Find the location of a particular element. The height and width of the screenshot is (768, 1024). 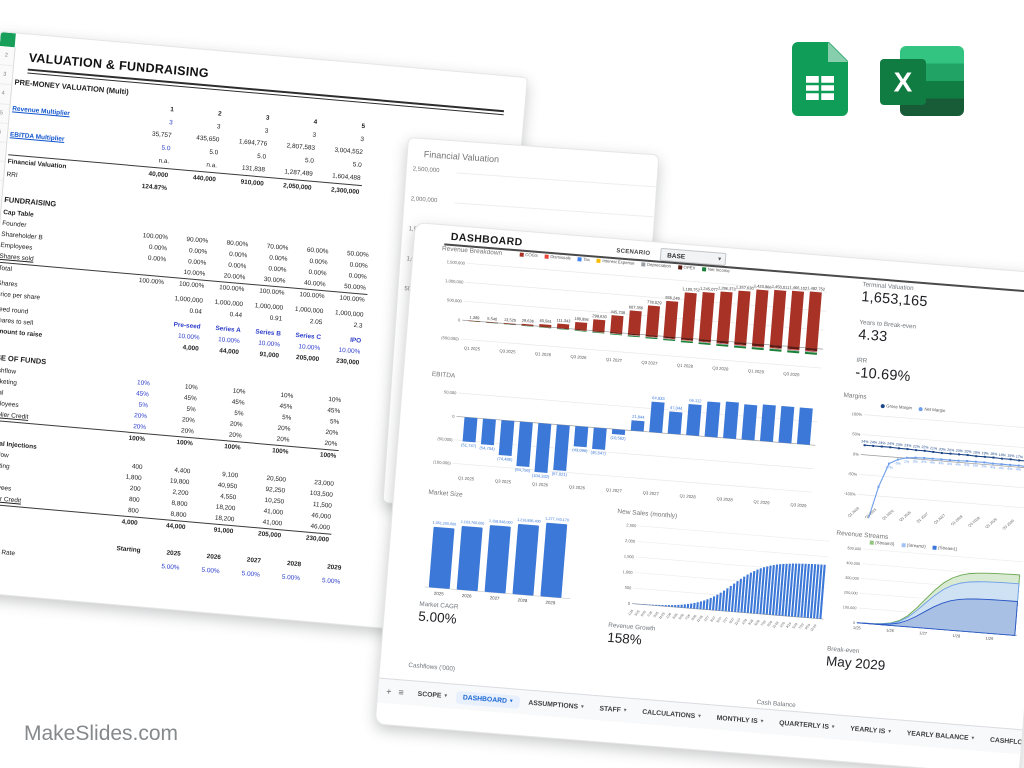

svg-text: 60,561 is located at coordinates (545, 321).